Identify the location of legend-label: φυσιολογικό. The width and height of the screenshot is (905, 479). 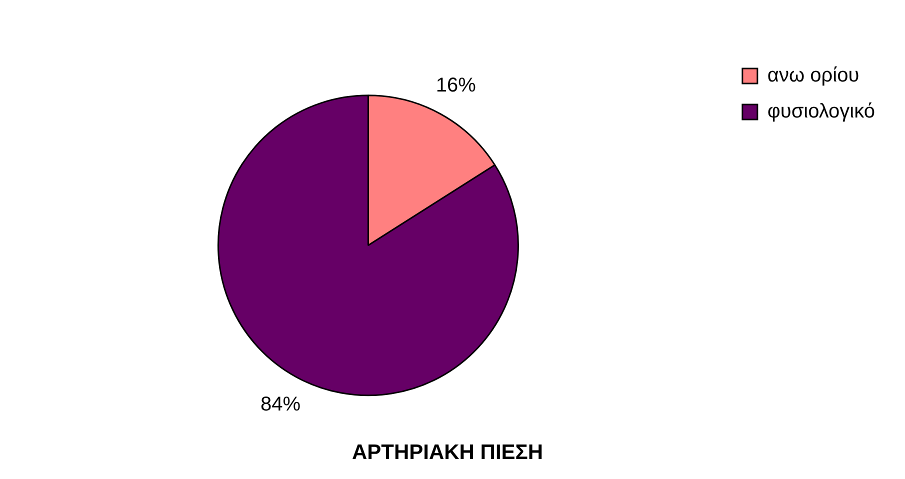
(821, 111).